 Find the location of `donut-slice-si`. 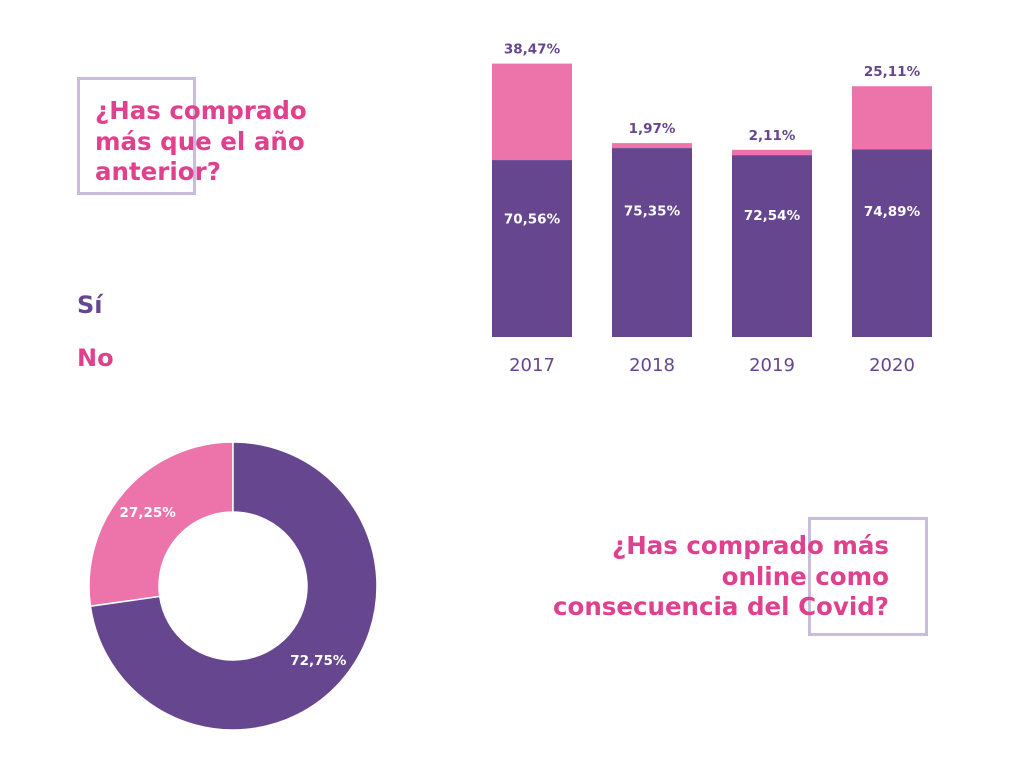

donut-slice-si is located at coordinates (233, 586).